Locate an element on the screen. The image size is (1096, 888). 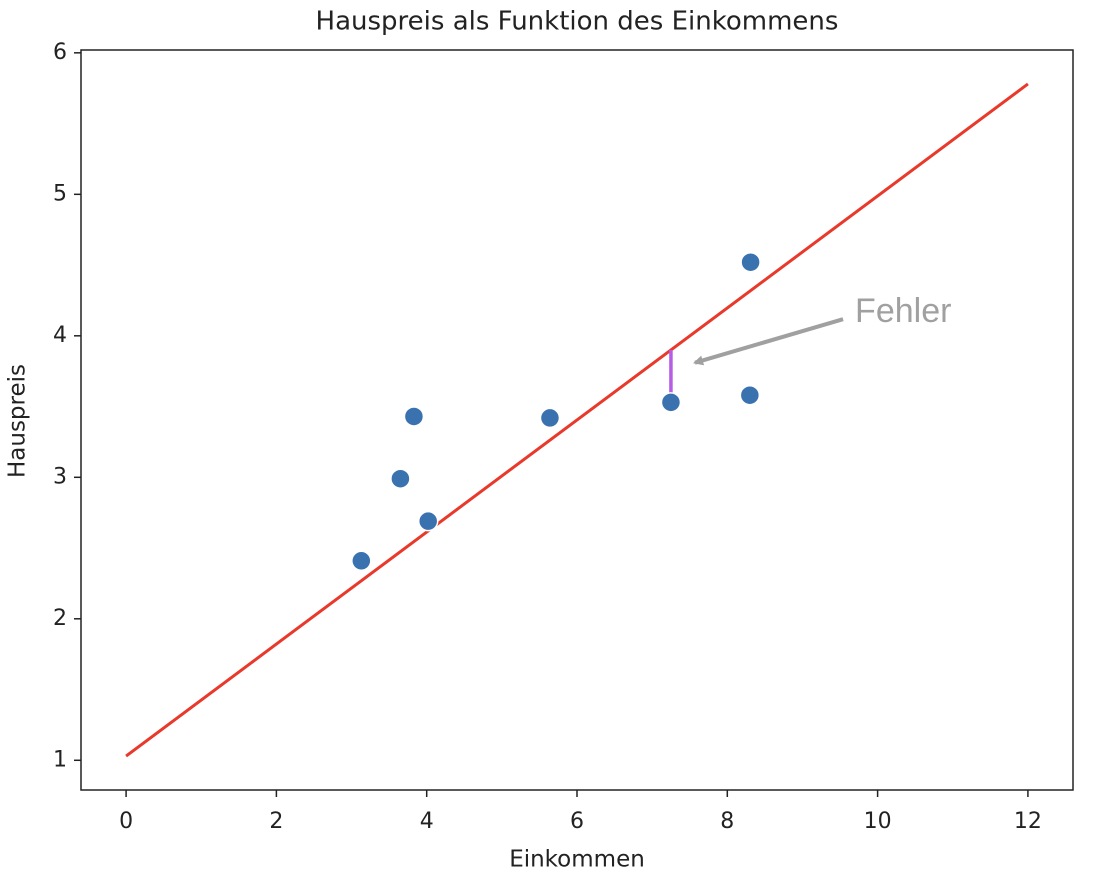
x-axis-label: Einkommen is located at coordinates (577, 860).